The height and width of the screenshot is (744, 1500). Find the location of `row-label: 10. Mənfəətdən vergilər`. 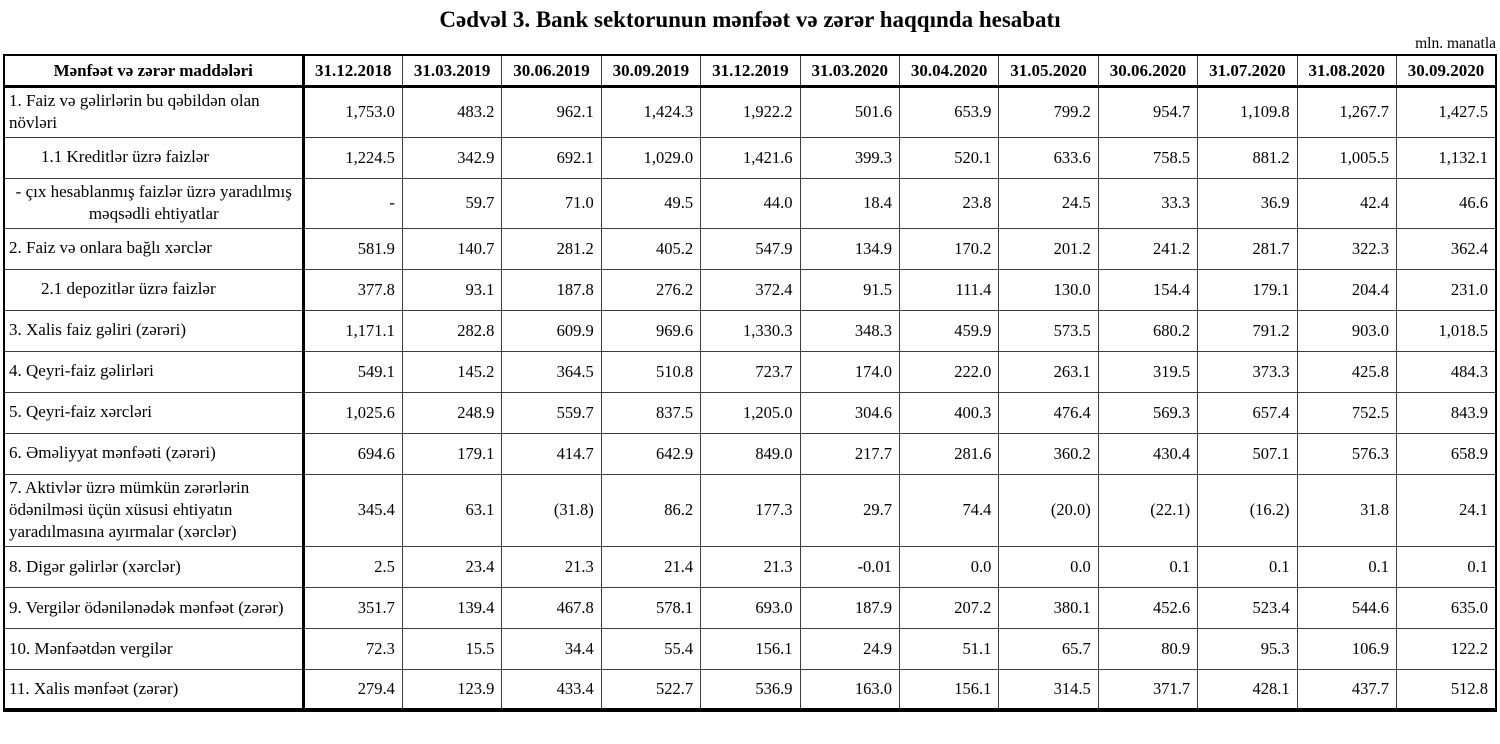

row-label: 10. Mənfəətdən vergilər is located at coordinates (154, 648).